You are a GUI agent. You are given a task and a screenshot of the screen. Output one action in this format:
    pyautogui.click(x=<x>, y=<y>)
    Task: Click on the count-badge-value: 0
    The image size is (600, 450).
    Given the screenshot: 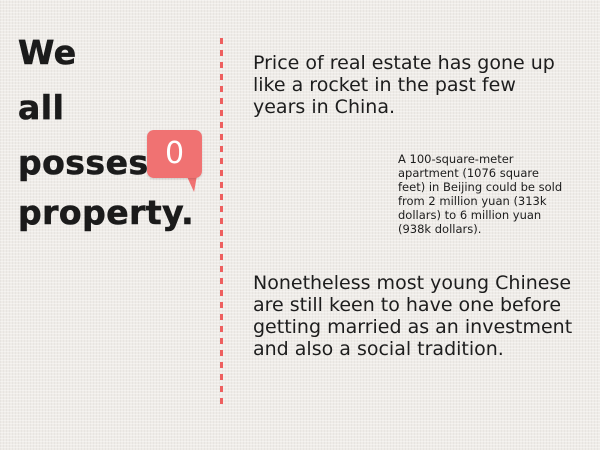 What is the action you would take?
    pyautogui.click(x=174, y=153)
    